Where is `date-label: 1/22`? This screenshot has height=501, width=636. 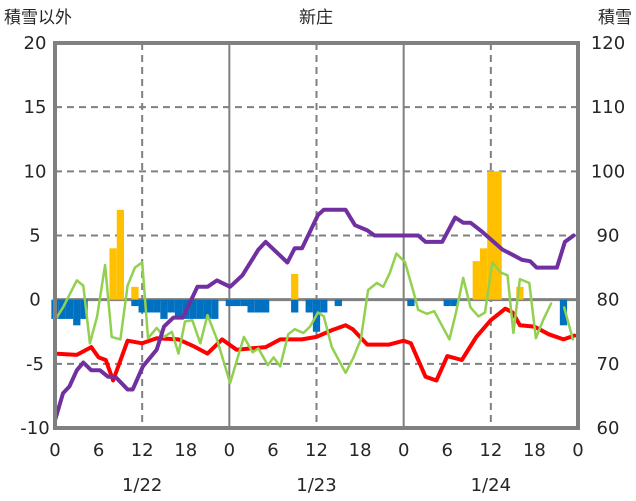
date-label: 1/22 is located at coordinates (142, 485).